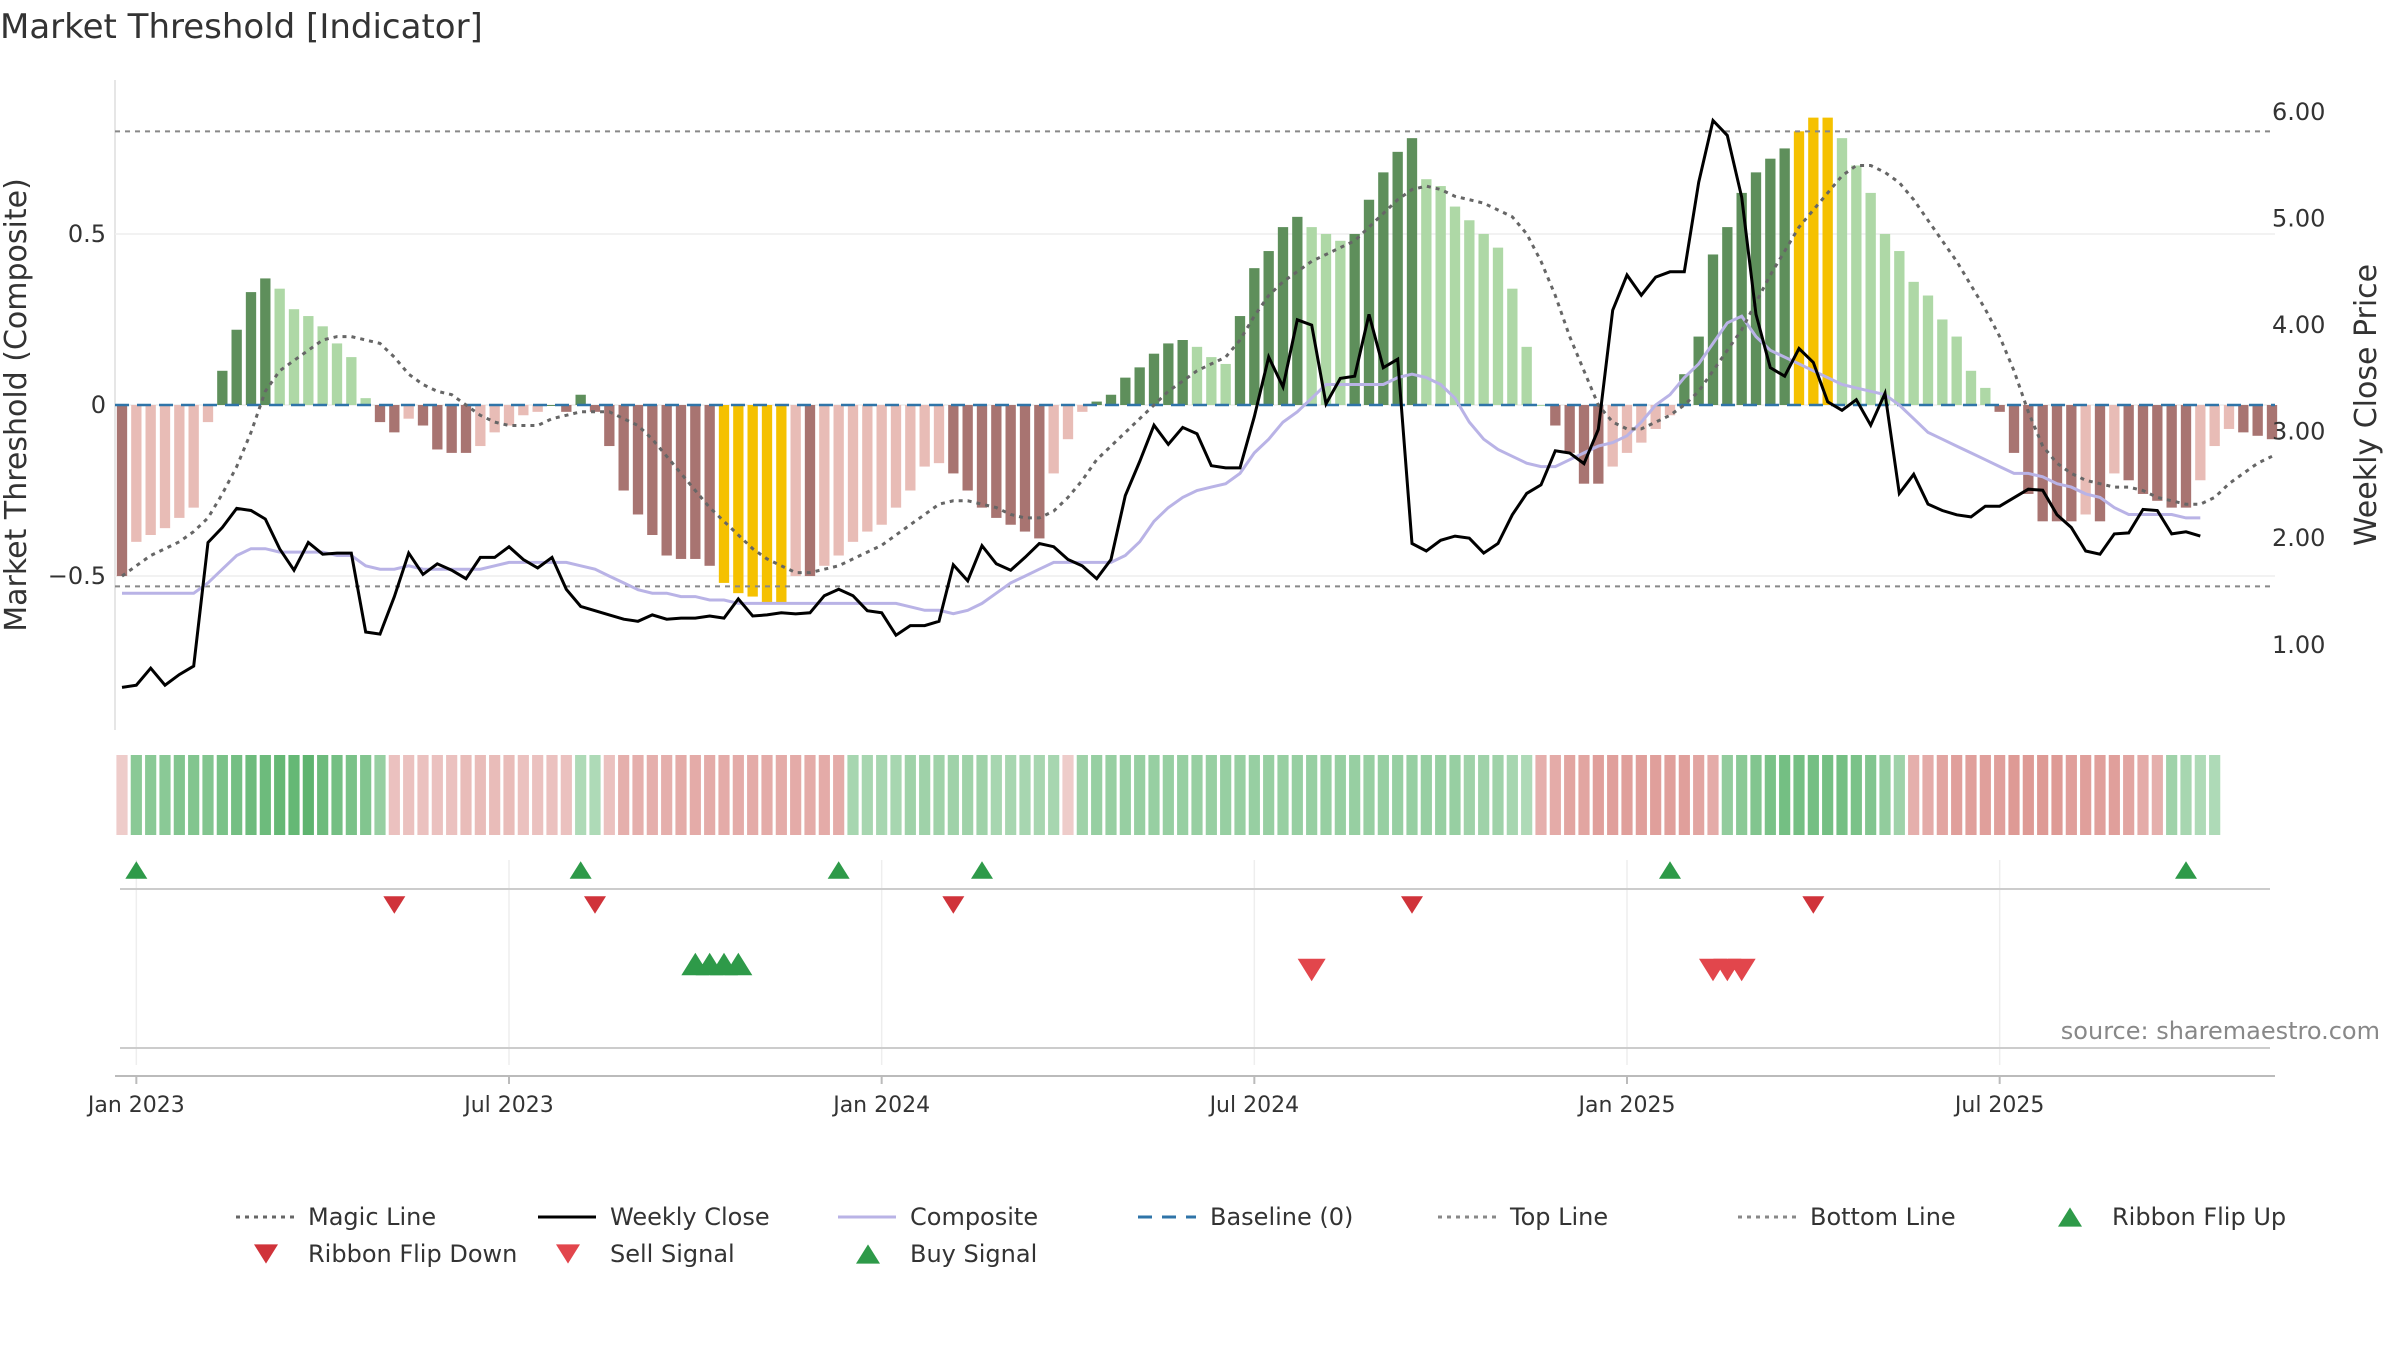 The height and width of the screenshot is (1350, 2400). Describe the element at coordinates (974, 1217) in the screenshot. I see `legend-label: Composite` at that location.